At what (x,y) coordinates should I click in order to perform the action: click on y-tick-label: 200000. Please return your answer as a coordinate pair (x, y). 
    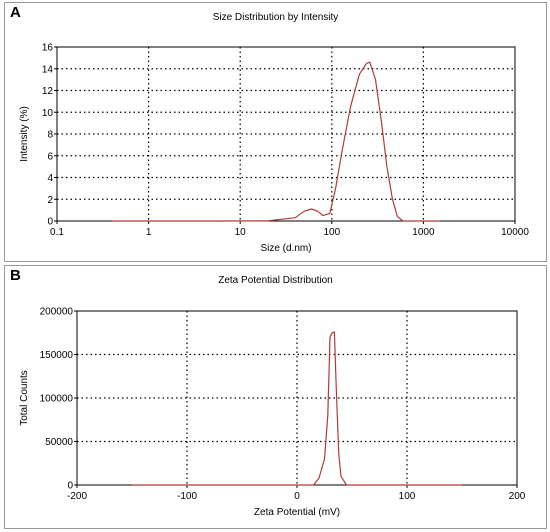
    Looking at the image, I should click on (57, 312).